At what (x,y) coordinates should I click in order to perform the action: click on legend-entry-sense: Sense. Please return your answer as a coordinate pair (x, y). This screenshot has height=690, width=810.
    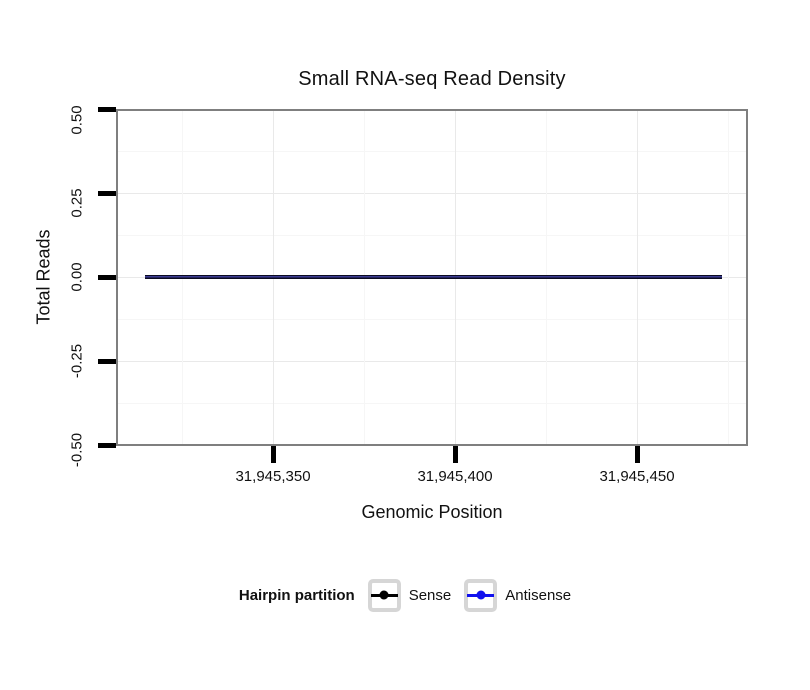
    Looking at the image, I should click on (409, 595).